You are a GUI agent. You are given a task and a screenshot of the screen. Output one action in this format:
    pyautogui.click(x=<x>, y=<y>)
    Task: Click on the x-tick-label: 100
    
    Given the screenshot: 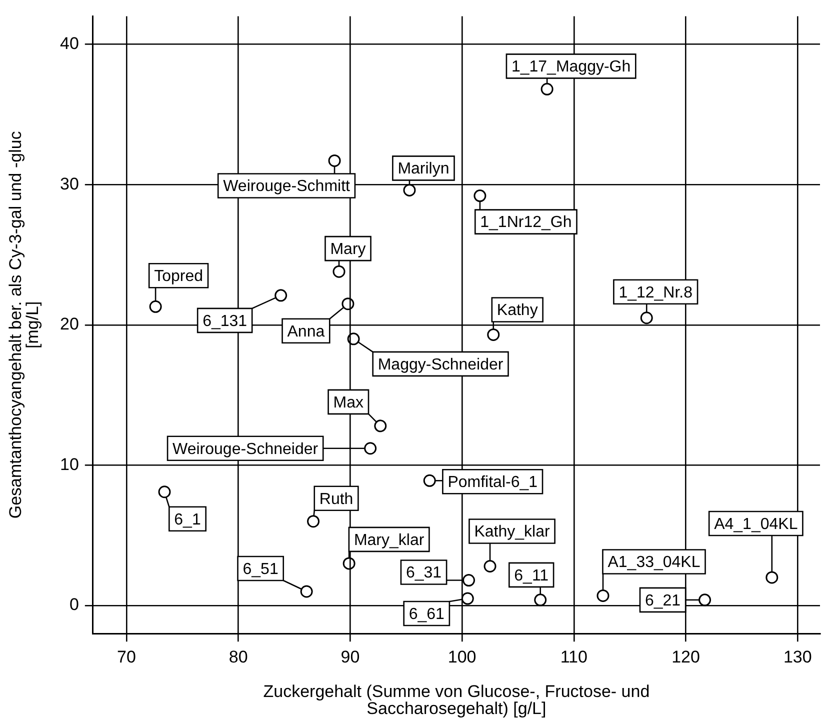 What is the action you would take?
    pyautogui.click(x=462, y=656)
    